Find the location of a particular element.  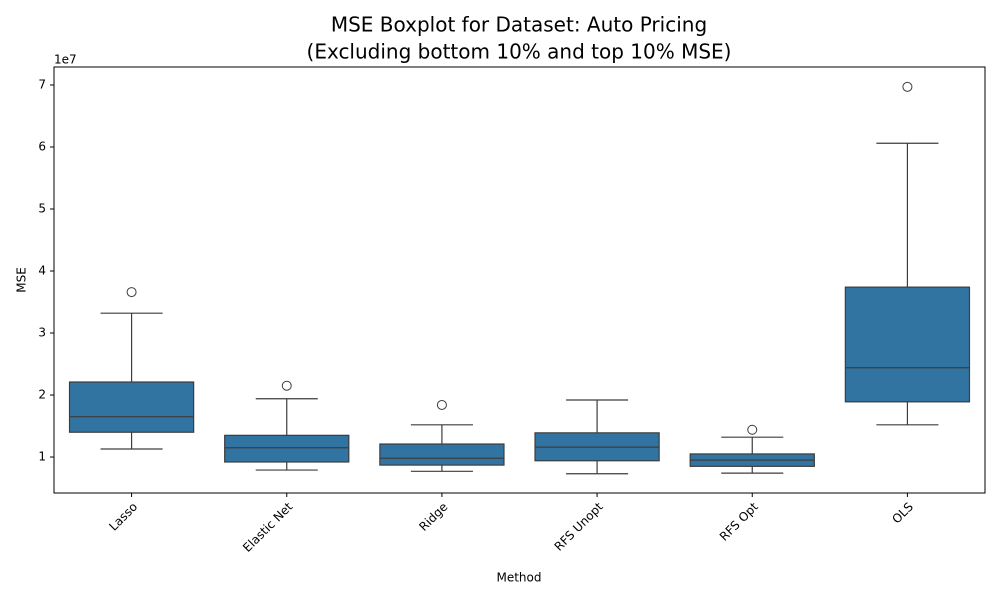

chart-subtitle: (Excluding bottom 10% and top 10% MSE) is located at coordinates (519, 52).